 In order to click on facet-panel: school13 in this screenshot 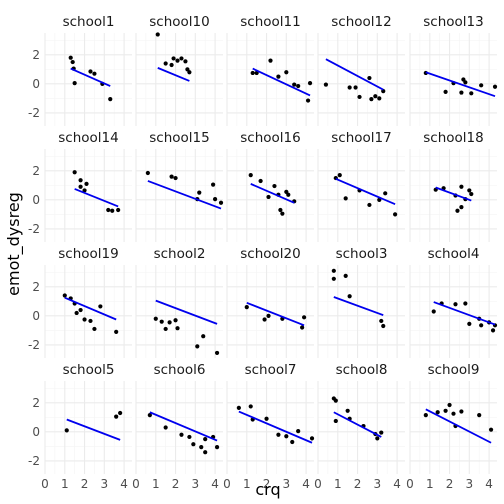, I will do `click(453, 70)`.